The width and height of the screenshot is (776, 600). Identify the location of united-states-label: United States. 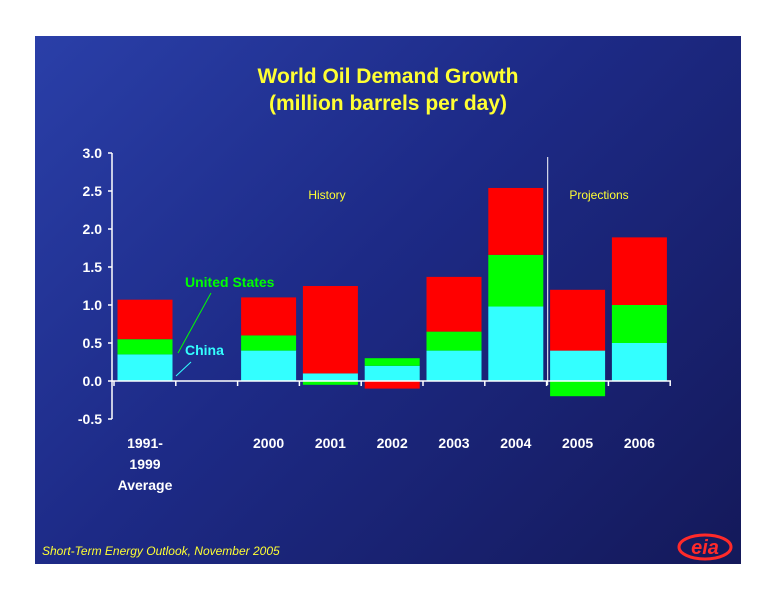
(230, 282).